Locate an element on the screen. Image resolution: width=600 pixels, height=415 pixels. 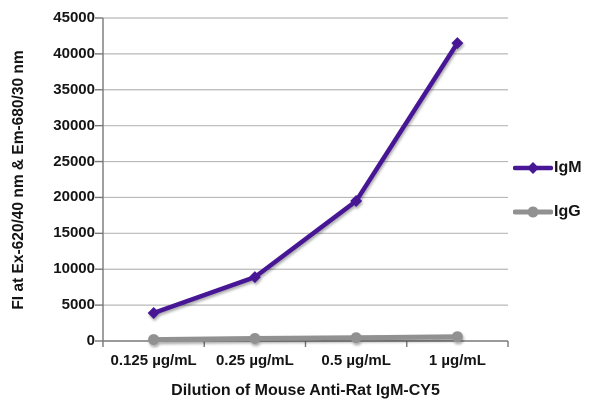
legend-item-IgG: IgG is located at coordinates (547, 211).